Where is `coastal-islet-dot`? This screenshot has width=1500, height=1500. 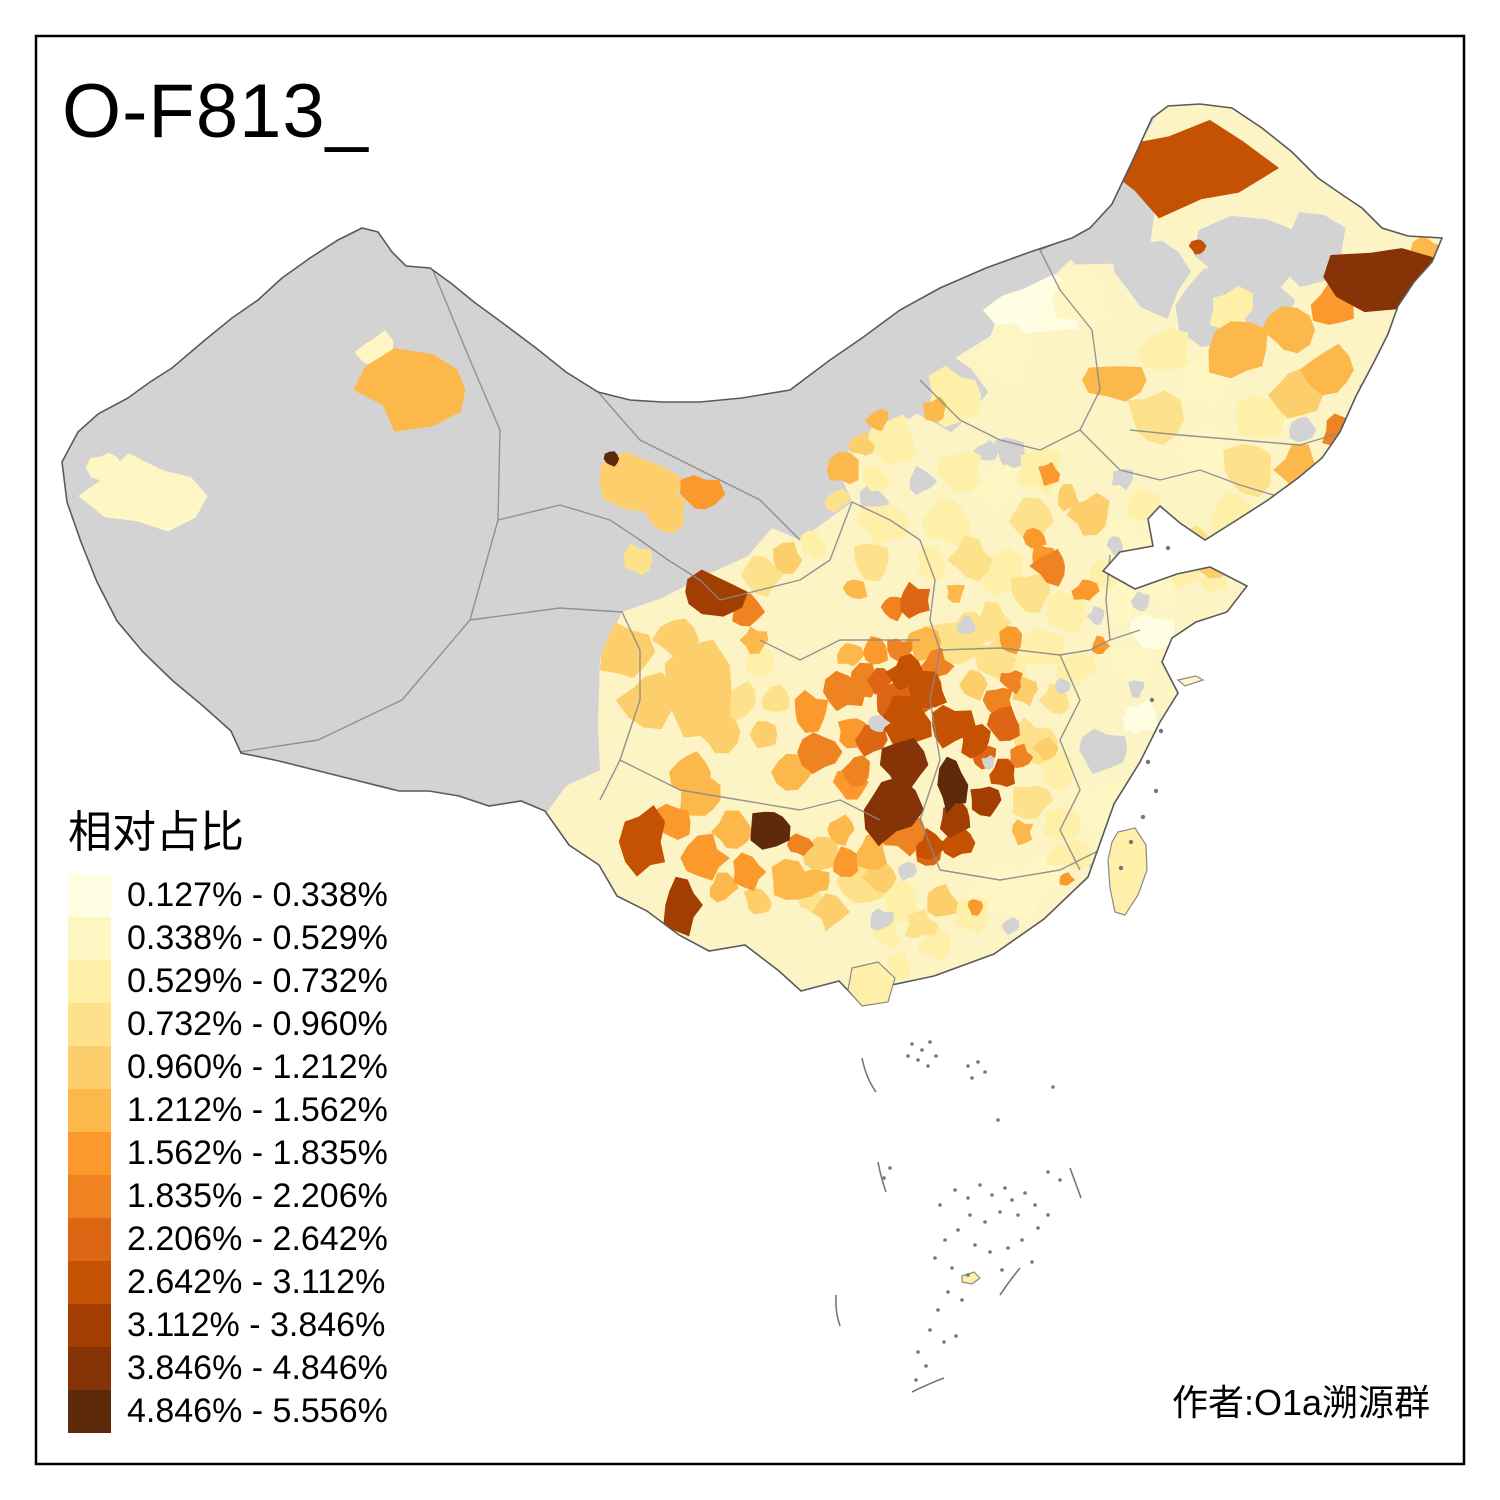 coastal-islet-dot is located at coordinates (1143, 817).